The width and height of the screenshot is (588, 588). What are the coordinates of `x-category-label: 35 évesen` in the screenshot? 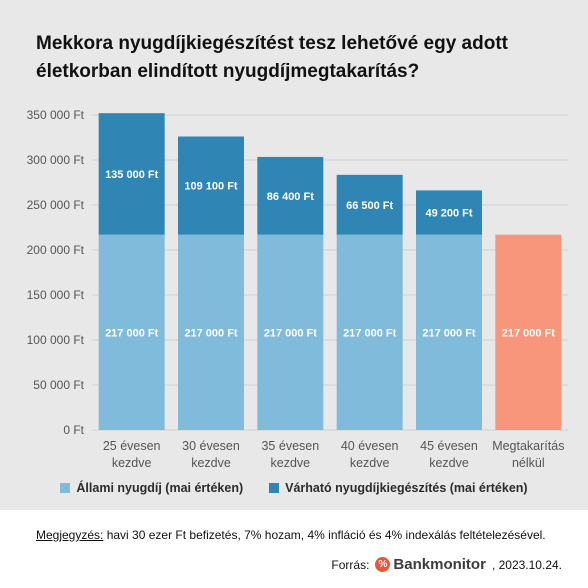 It's located at (290, 446).